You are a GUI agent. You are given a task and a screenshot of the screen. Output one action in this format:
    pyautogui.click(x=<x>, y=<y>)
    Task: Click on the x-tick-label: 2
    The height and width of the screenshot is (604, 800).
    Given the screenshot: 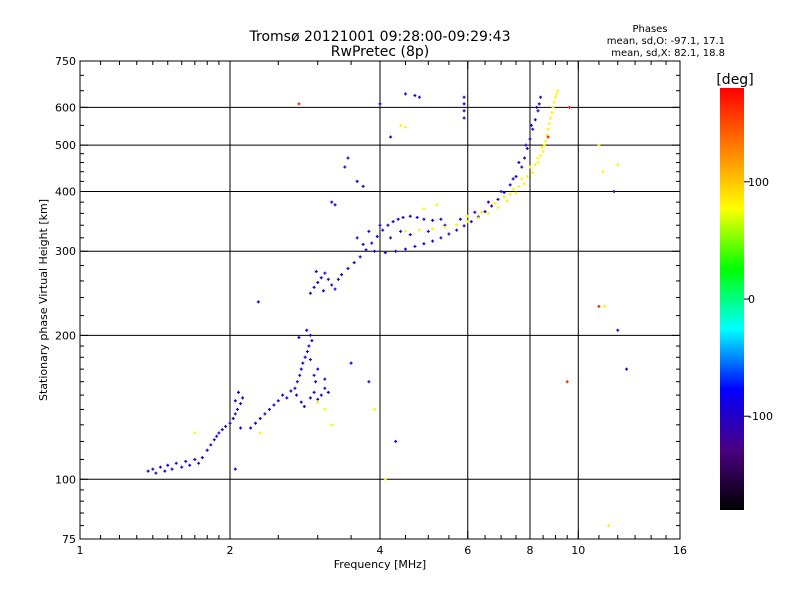 What is the action you would take?
    pyautogui.click(x=230, y=550)
    